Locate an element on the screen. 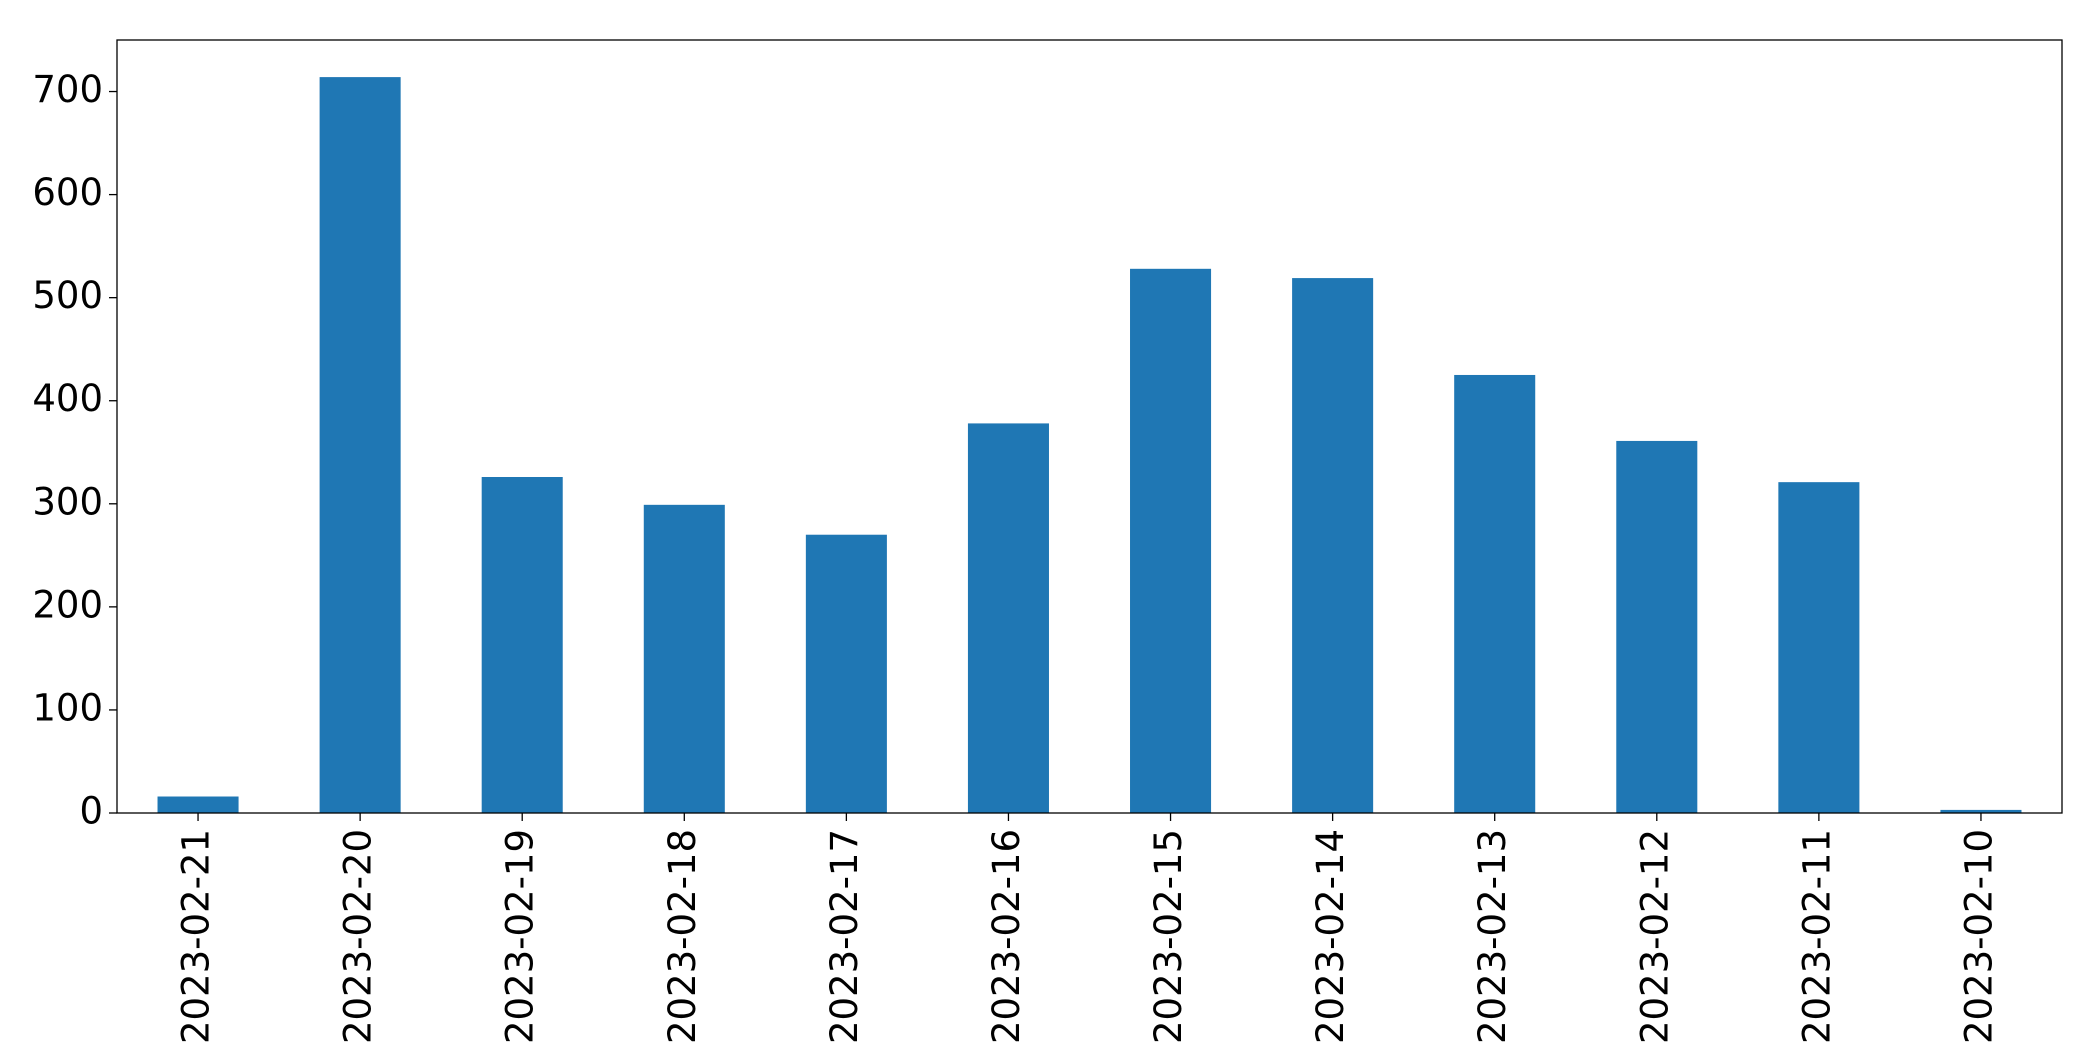 This screenshot has width=2093, height=1061. y-tick-label: 0 is located at coordinates (91, 811).